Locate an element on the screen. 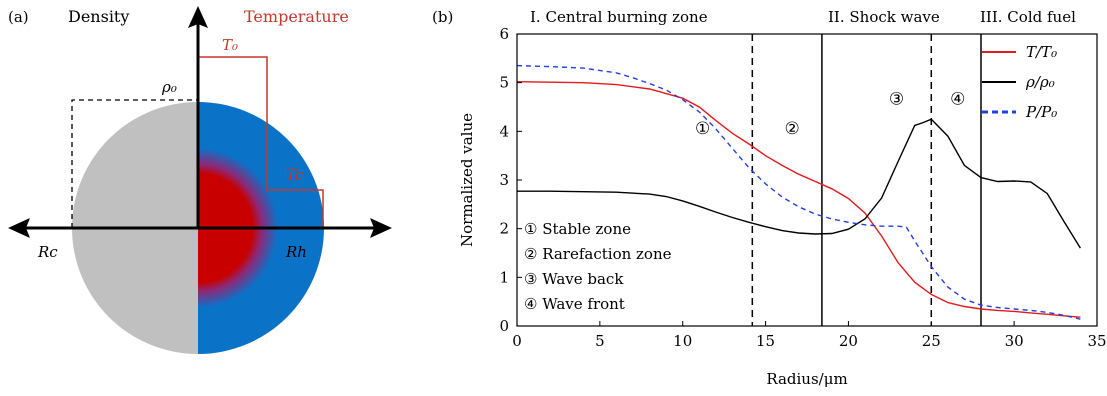 Image resolution: width=1107 pixels, height=396 pixels. y-axis-label: Normalized value is located at coordinates (467, 180).